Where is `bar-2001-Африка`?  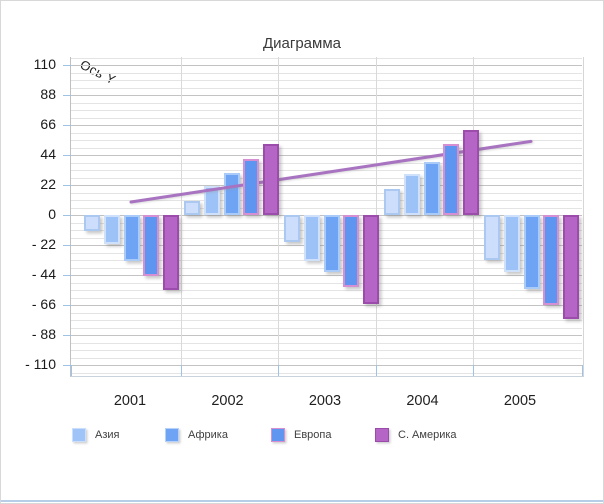
bar-2001-Африка is located at coordinates (132, 238).